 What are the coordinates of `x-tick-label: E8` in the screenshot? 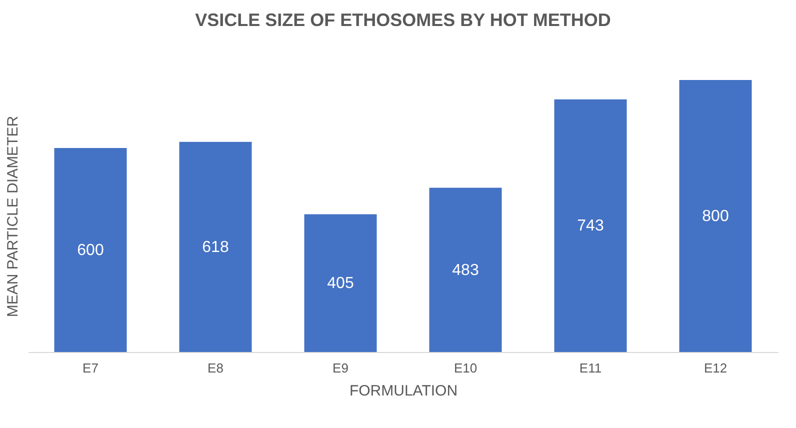 It's located at (216, 368).